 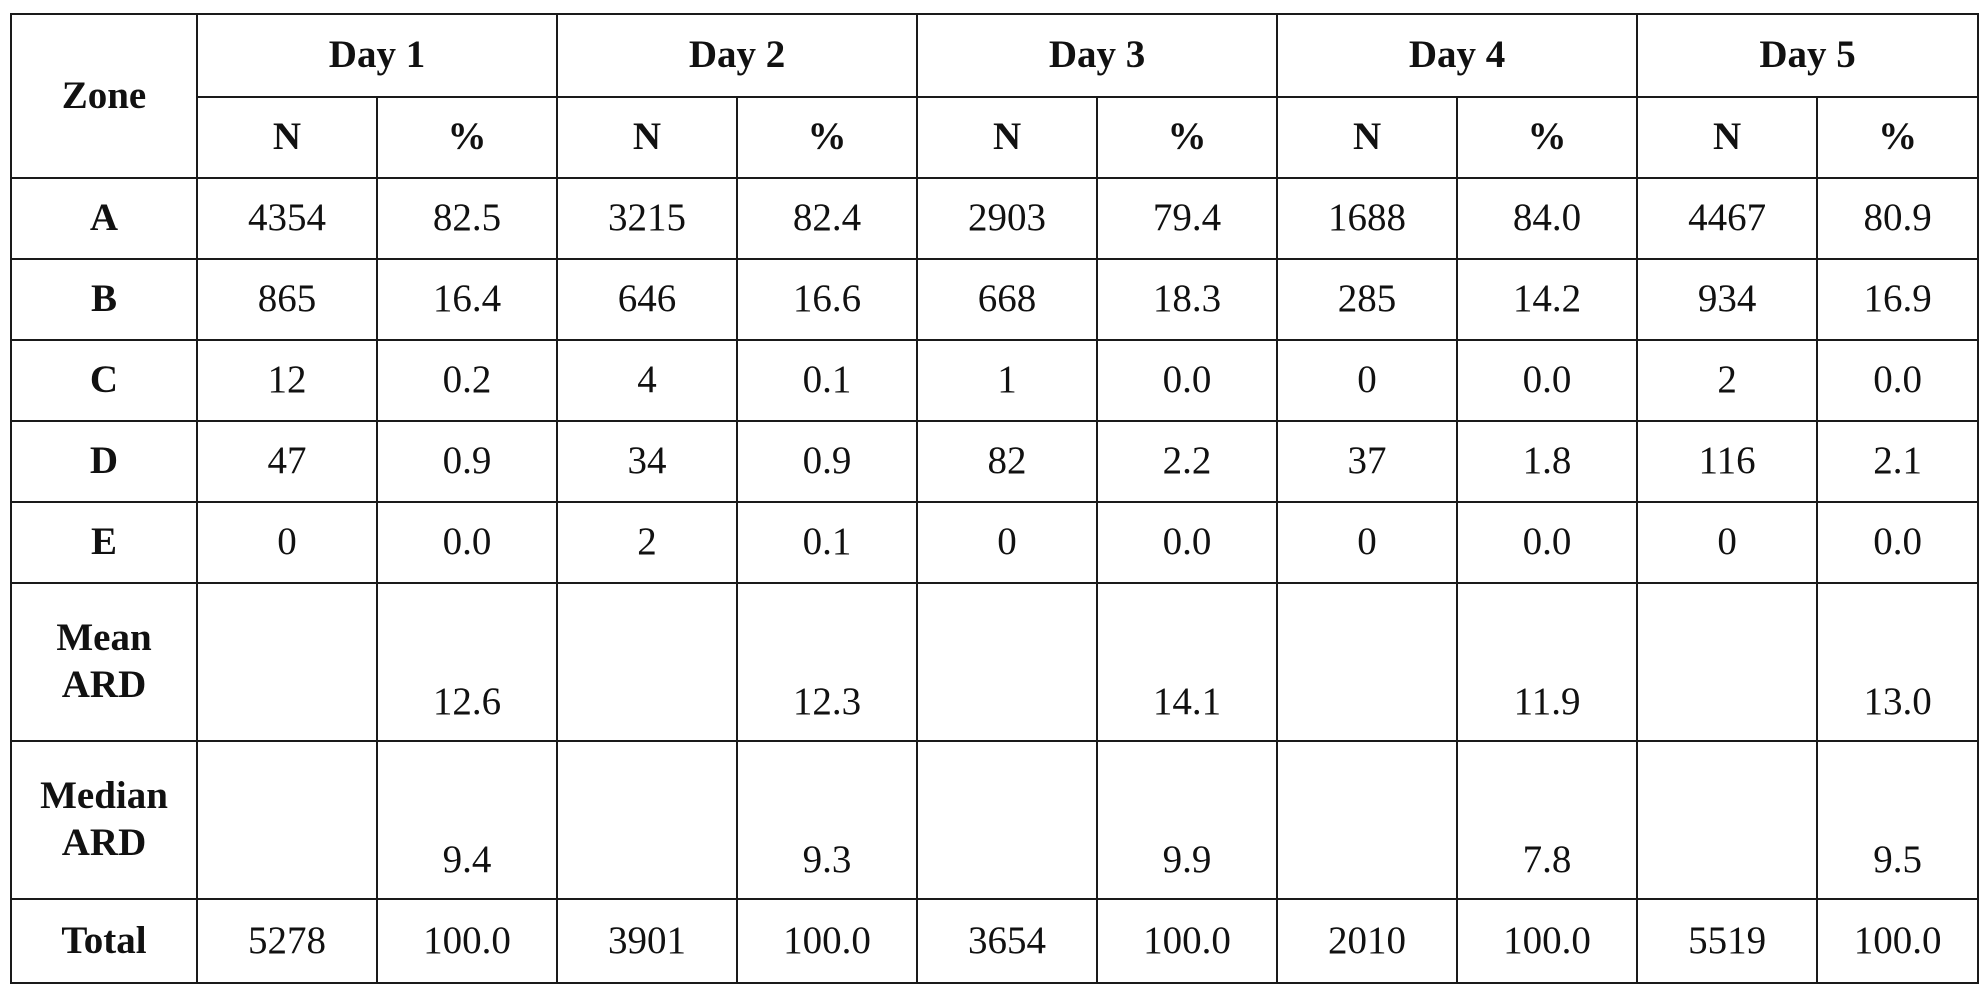 What do you see at coordinates (647, 461) in the screenshot?
I see `table-cell: 34` at bounding box center [647, 461].